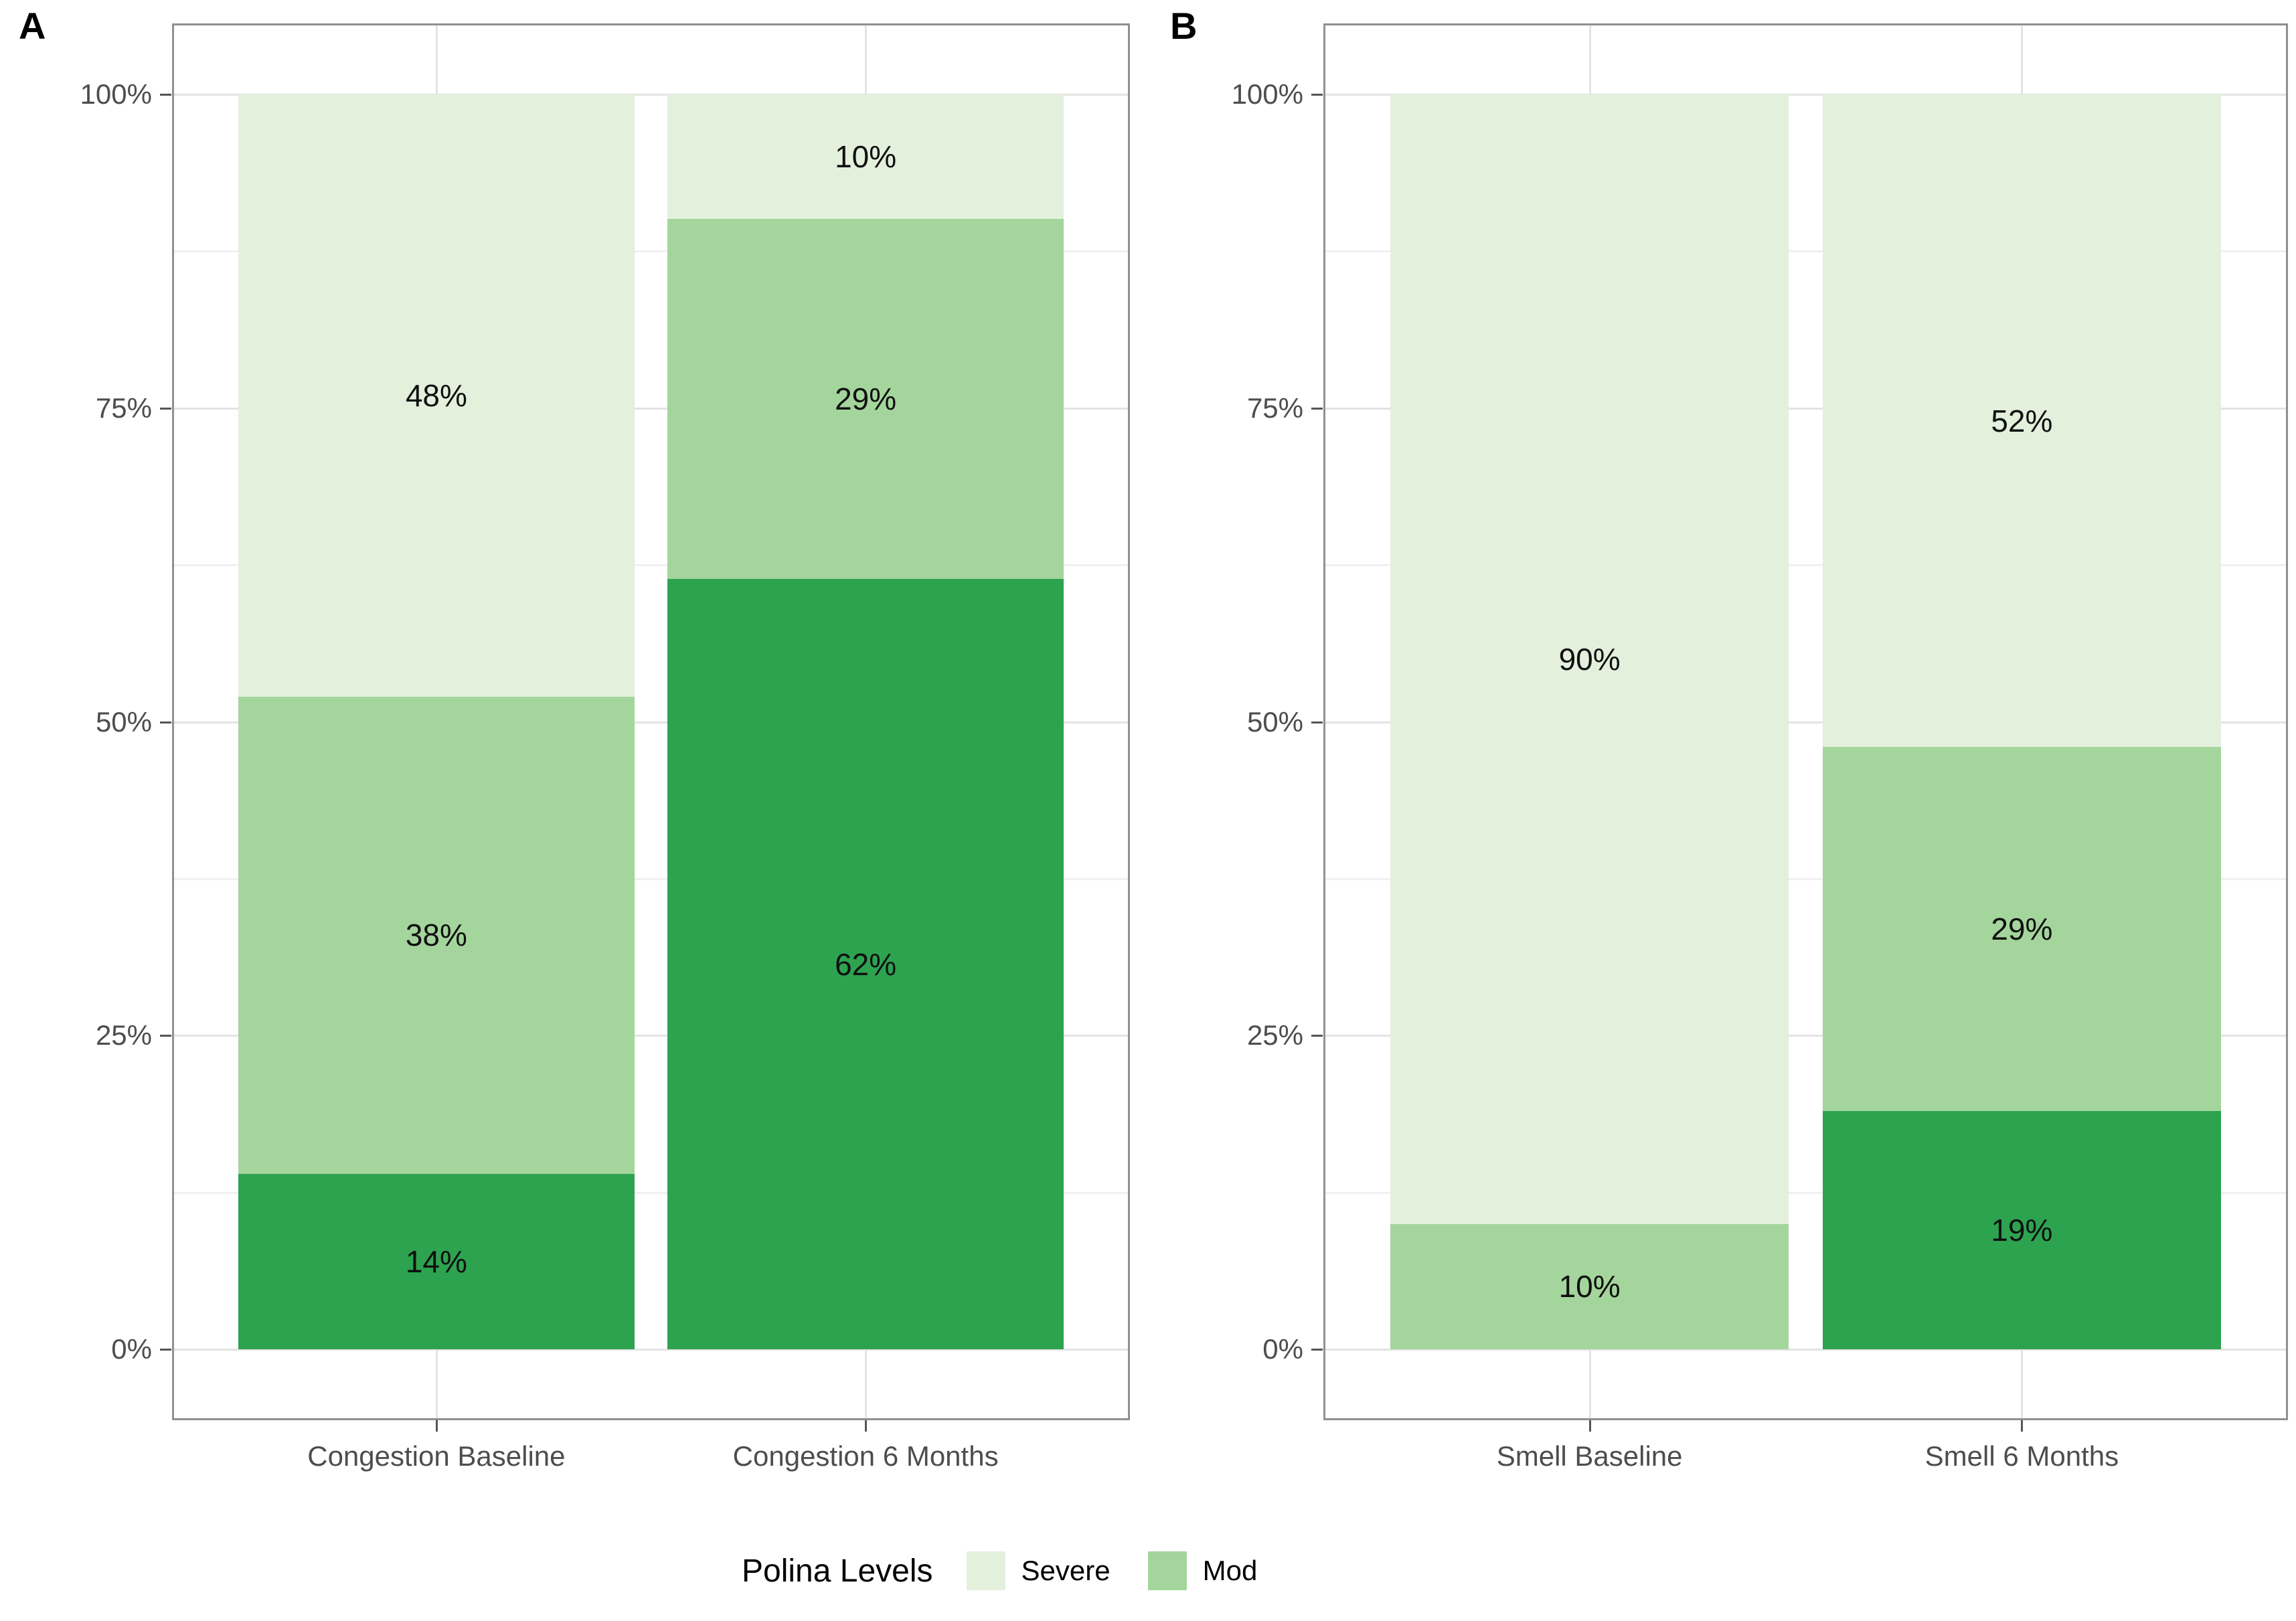  I want to click on legend: Polina Levels Severe Mod, so click(1019, 1571).